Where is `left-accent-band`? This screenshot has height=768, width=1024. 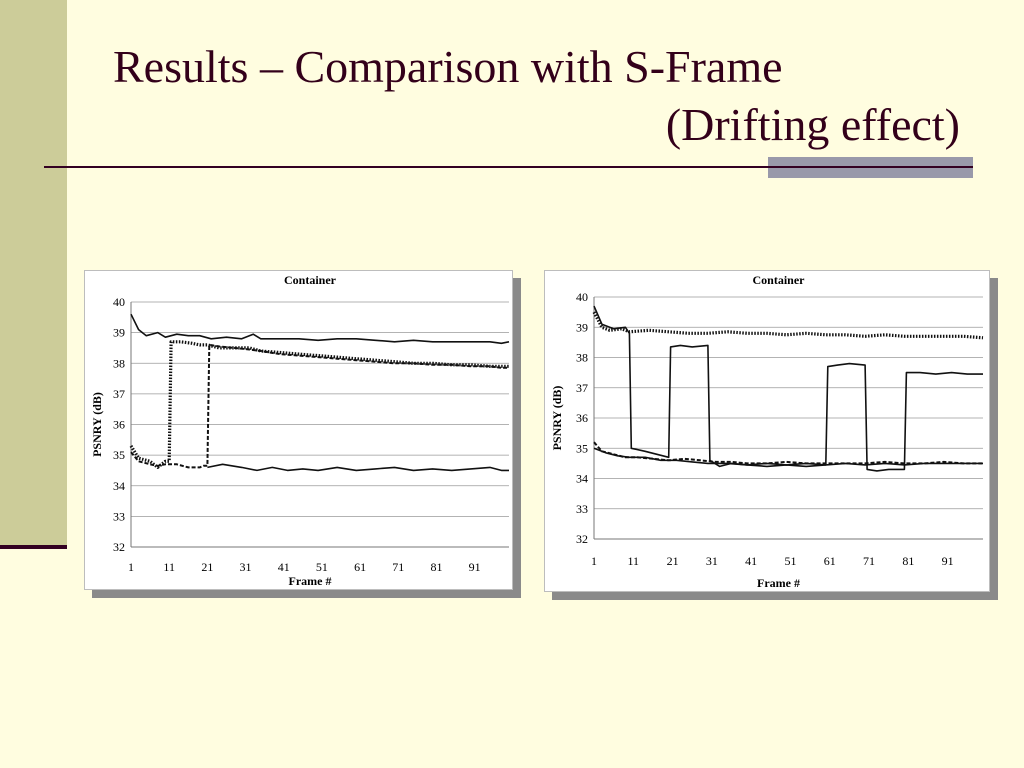
left-accent-band is located at coordinates (33, 272).